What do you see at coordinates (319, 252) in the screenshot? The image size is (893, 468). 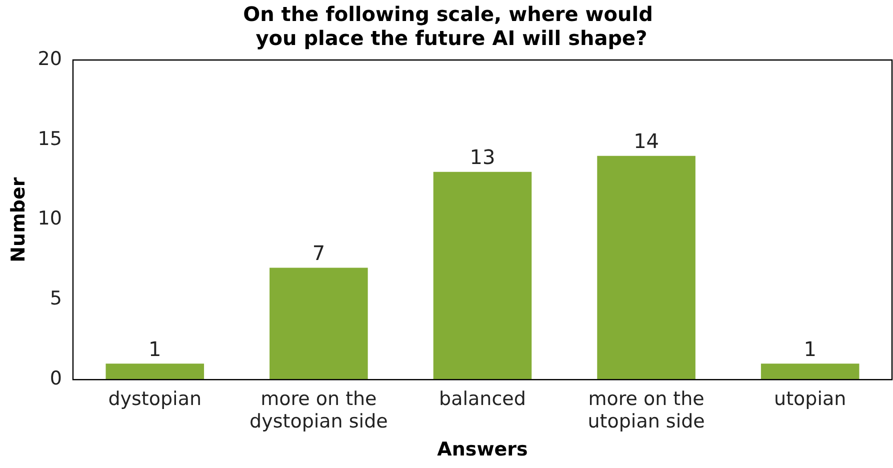 I see `data-label: 7` at bounding box center [319, 252].